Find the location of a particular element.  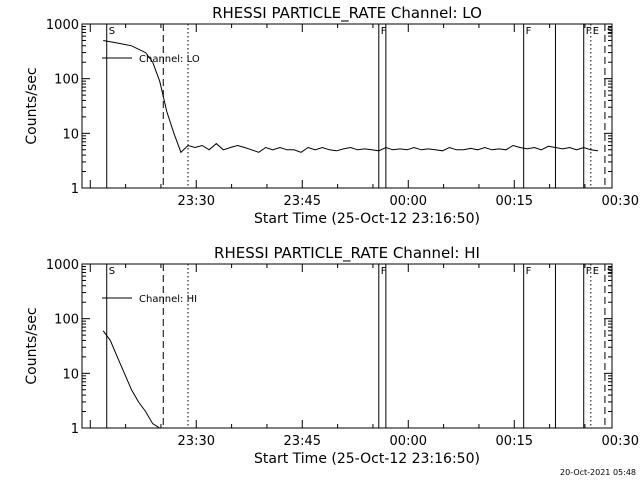

legend-label: Channel: HI is located at coordinates (168, 299).